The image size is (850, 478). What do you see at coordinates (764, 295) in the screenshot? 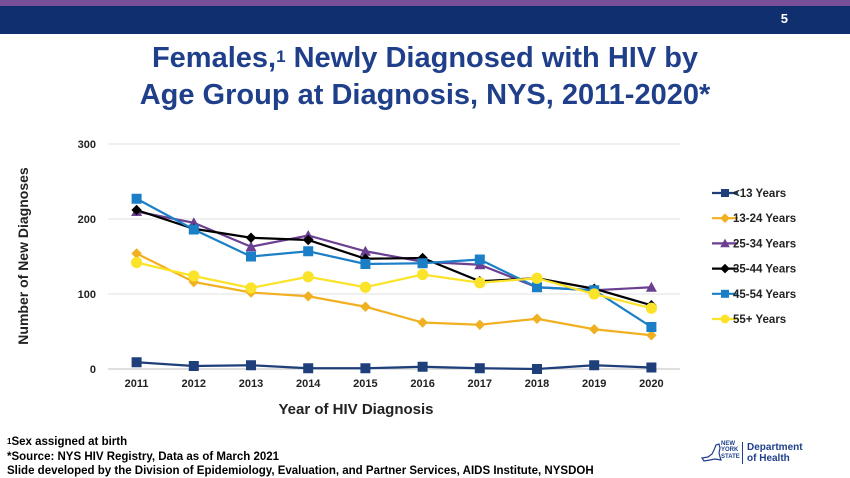
I see `legend-label: 45-54 Years` at bounding box center [764, 295].